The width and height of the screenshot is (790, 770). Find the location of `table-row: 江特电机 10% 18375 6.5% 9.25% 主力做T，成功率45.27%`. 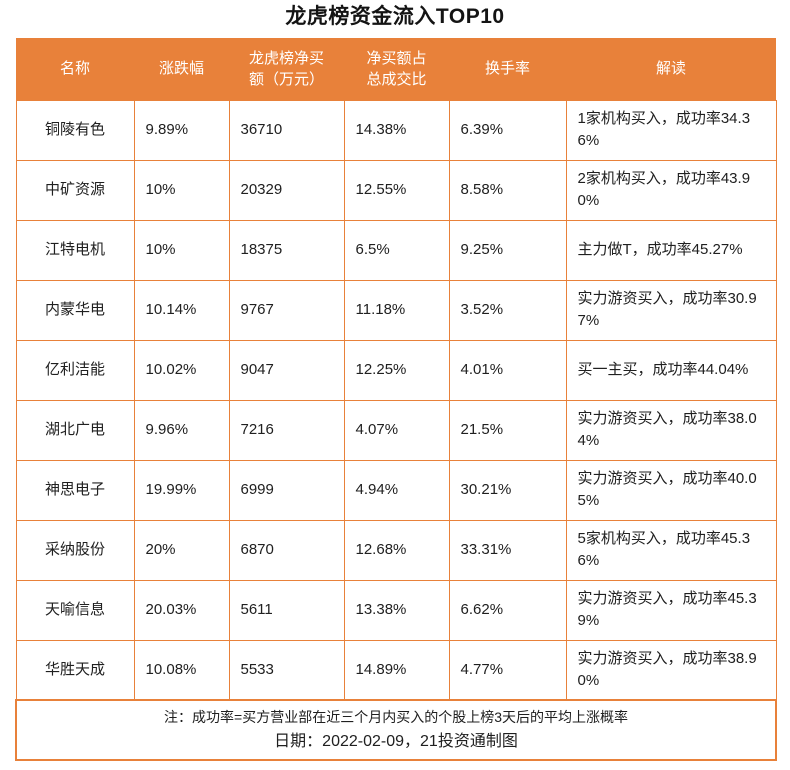

table-row: 江特电机 10% 18375 6.5% 9.25% 主力做T，成功率45.27% is located at coordinates (396, 250).